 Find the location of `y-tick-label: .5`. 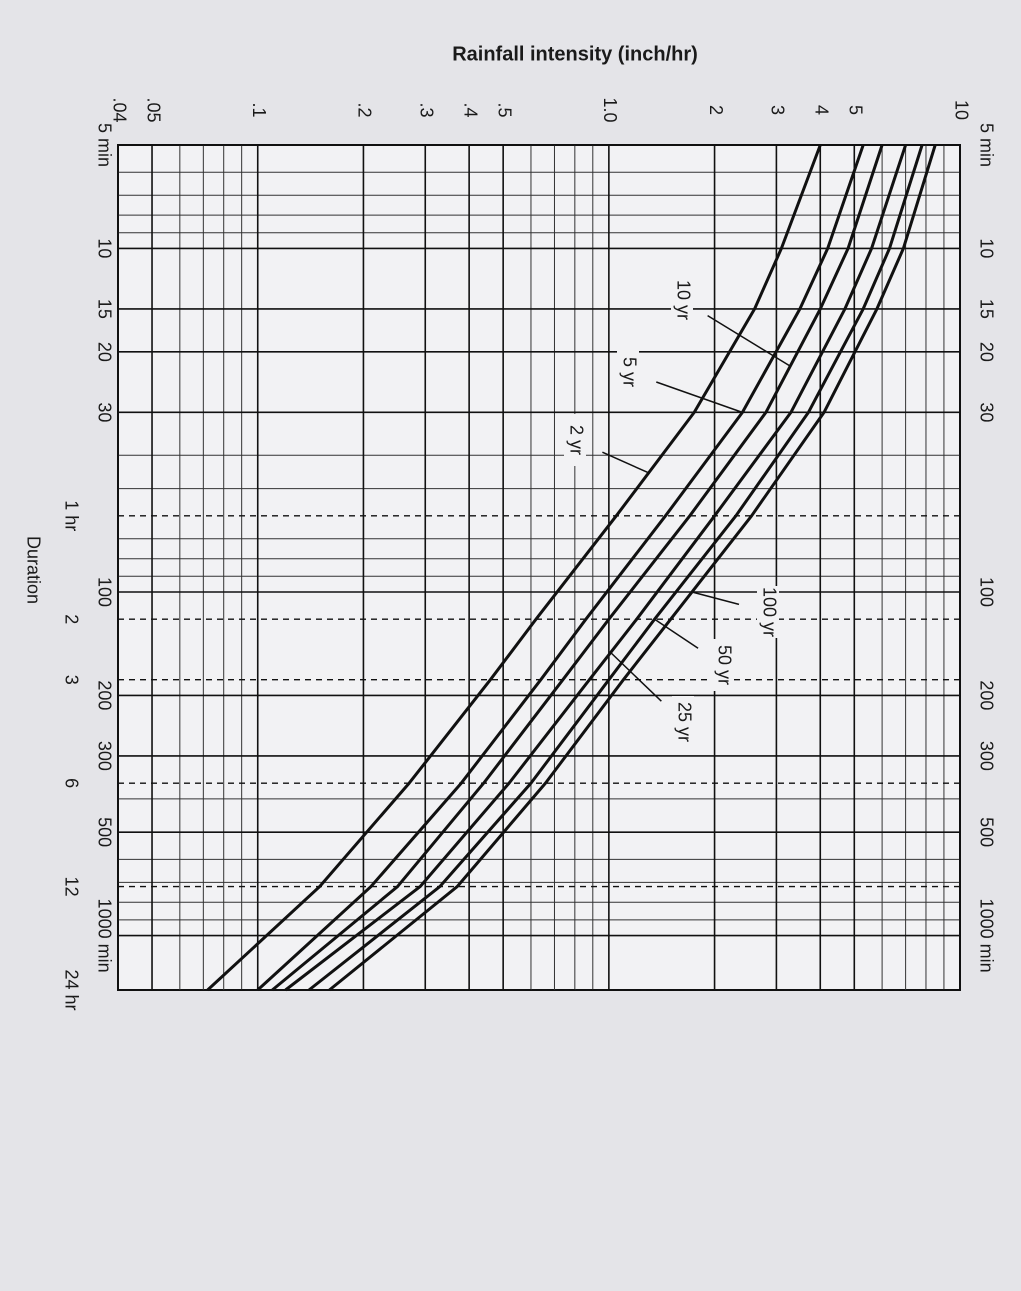

y-tick-label: .5 is located at coordinates (504, 109).